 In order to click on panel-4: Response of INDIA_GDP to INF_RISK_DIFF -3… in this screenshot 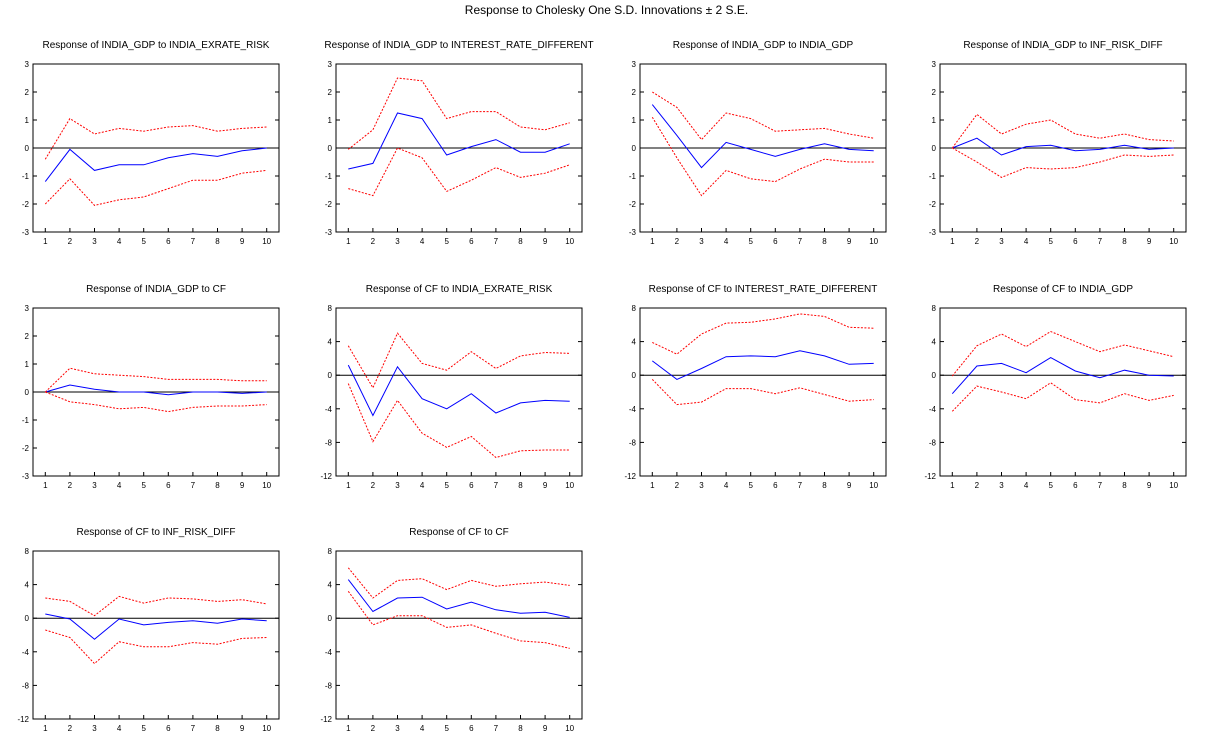, I will do `click(1058, 143)`.